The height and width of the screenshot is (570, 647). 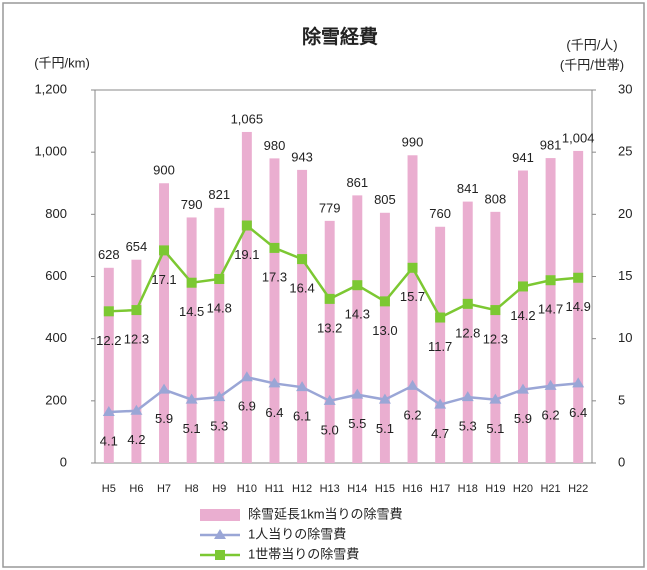 What do you see at coordinates (551, 414) in the screenshot?
I see `line-value-label: 6.2` at bounding box center [551, 414].